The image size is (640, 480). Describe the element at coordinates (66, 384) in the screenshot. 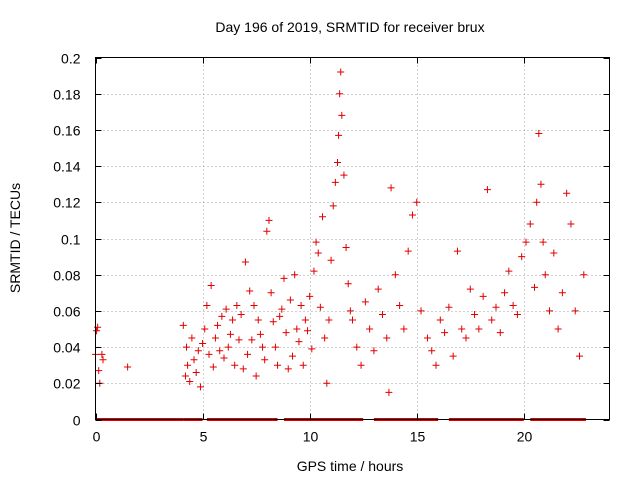

I see `y-tick-label: 0.02` at that location.